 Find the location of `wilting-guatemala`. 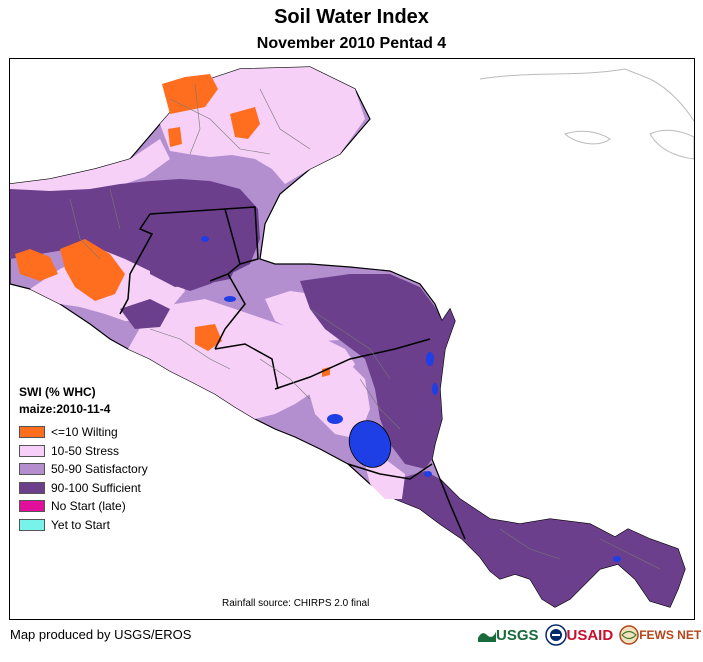

wilting-guatemala is located at coordinates (208, 337).